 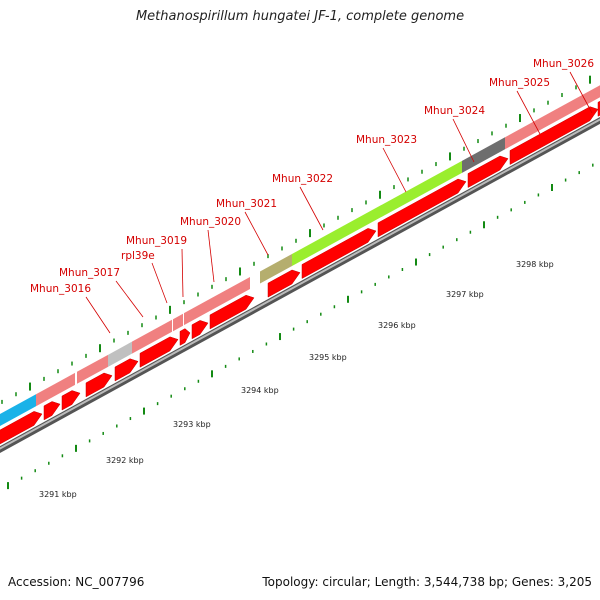 What do you see at coordinates (563, 64) in the screenshot?
I see `gene-label: Mhun_3026` at bounding box center [563, 64].